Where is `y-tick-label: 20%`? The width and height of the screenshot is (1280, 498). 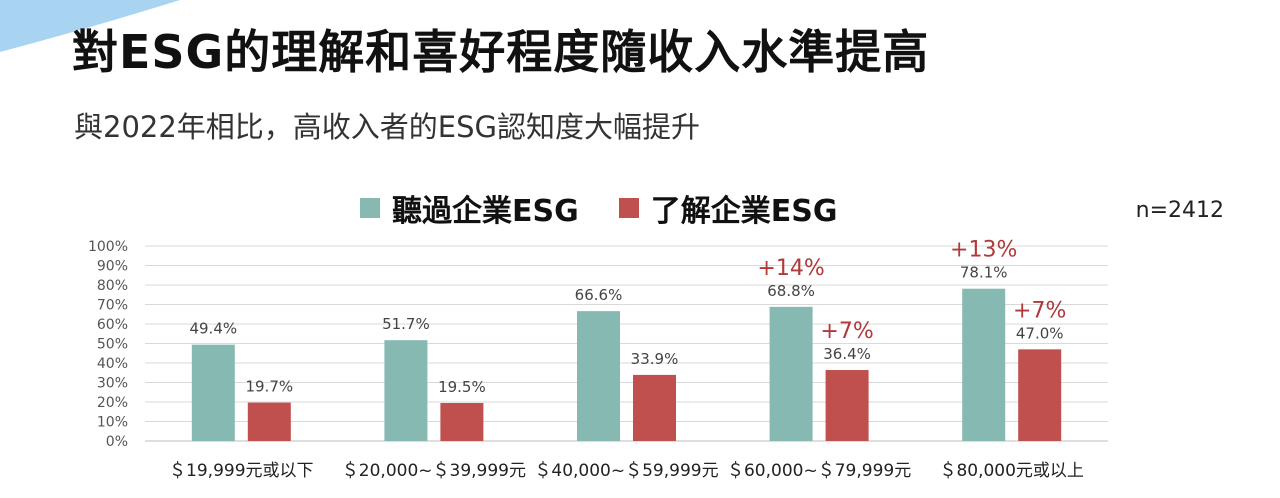 y-tick-label: 20% is located at coordinates (112, 403).